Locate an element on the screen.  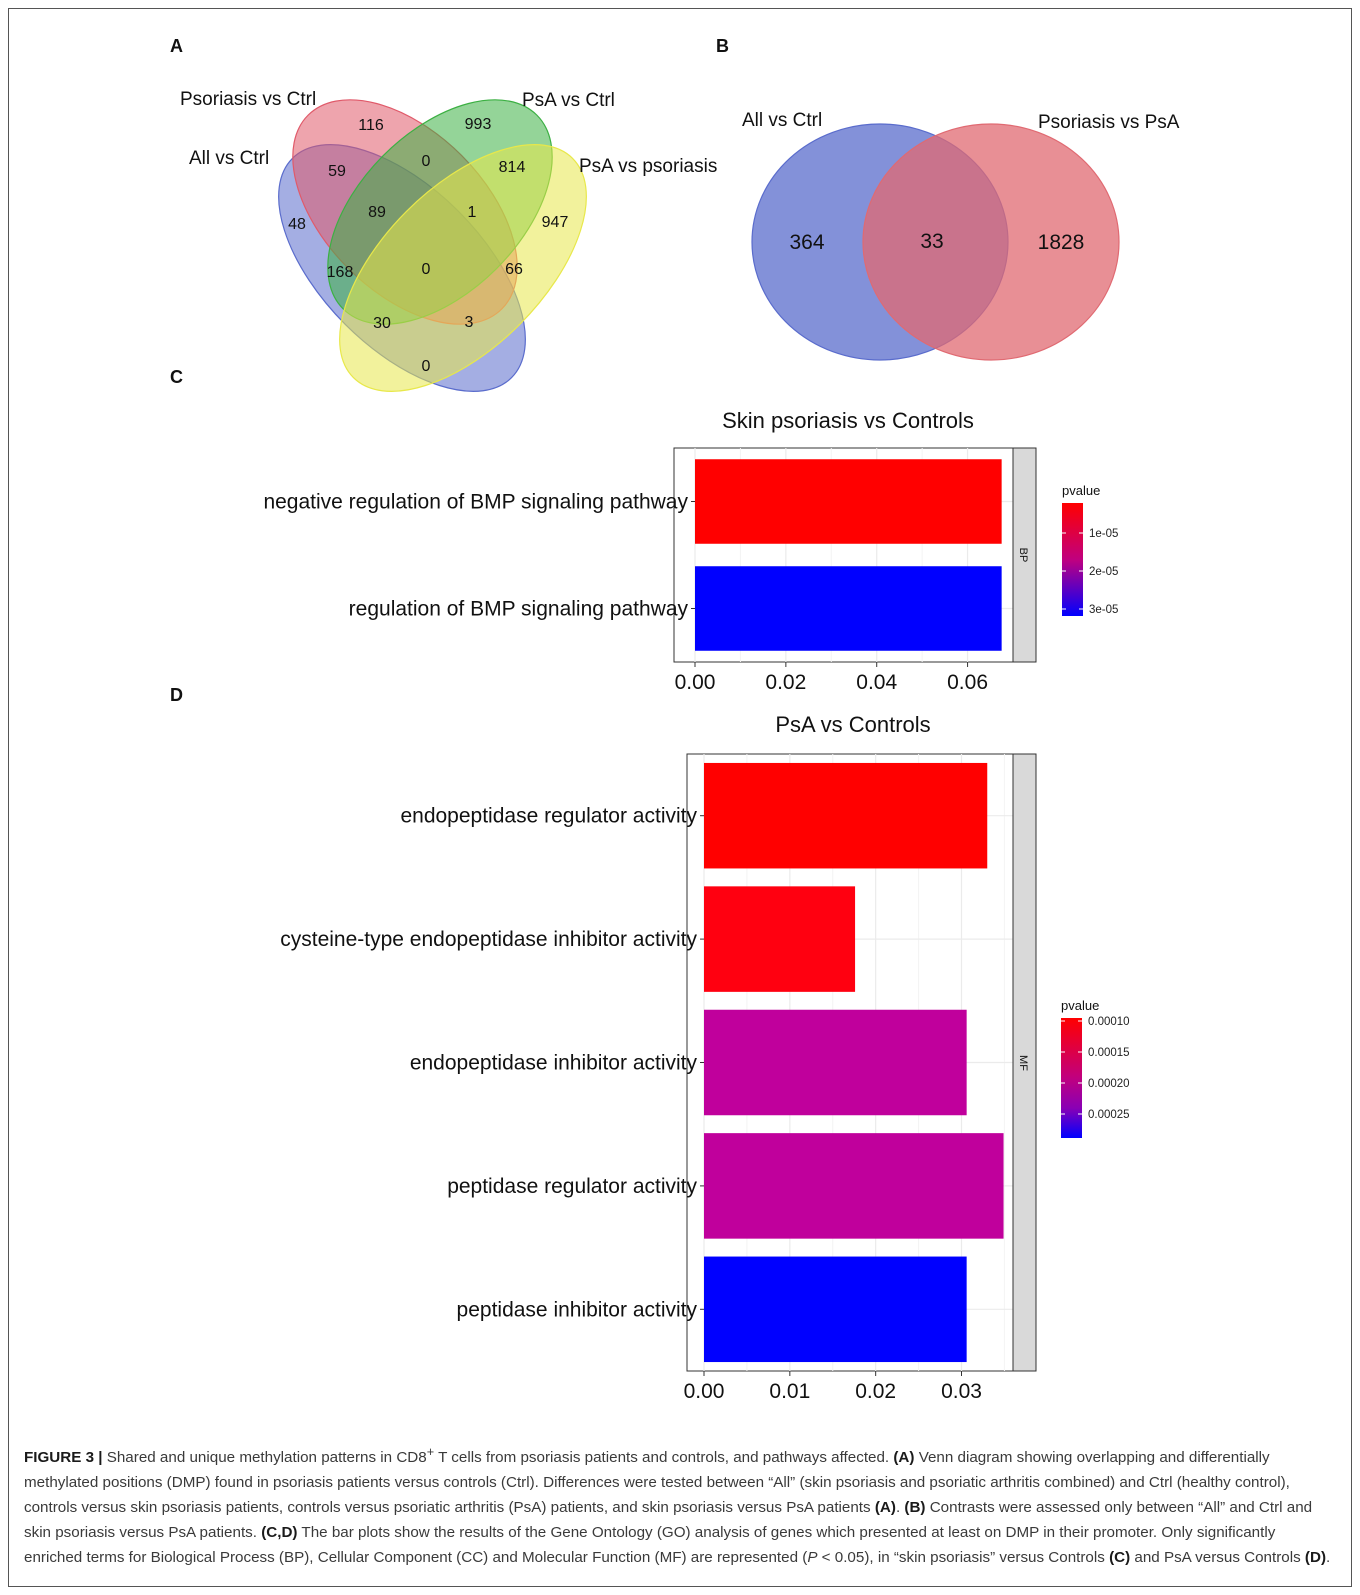
venn2-count-overlap: 33 is located at coordinates (931, 241).